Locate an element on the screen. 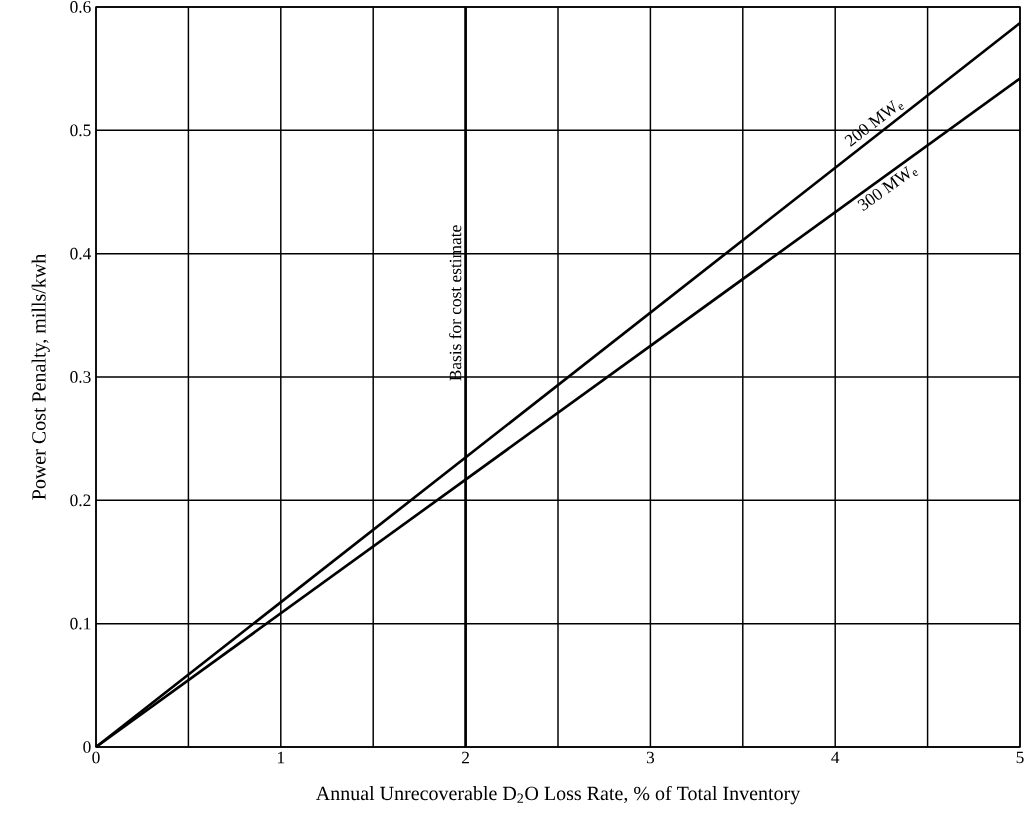 The image size is (1024, 824). y-tick-label: 0.6 is located at coordinates (80, 7).